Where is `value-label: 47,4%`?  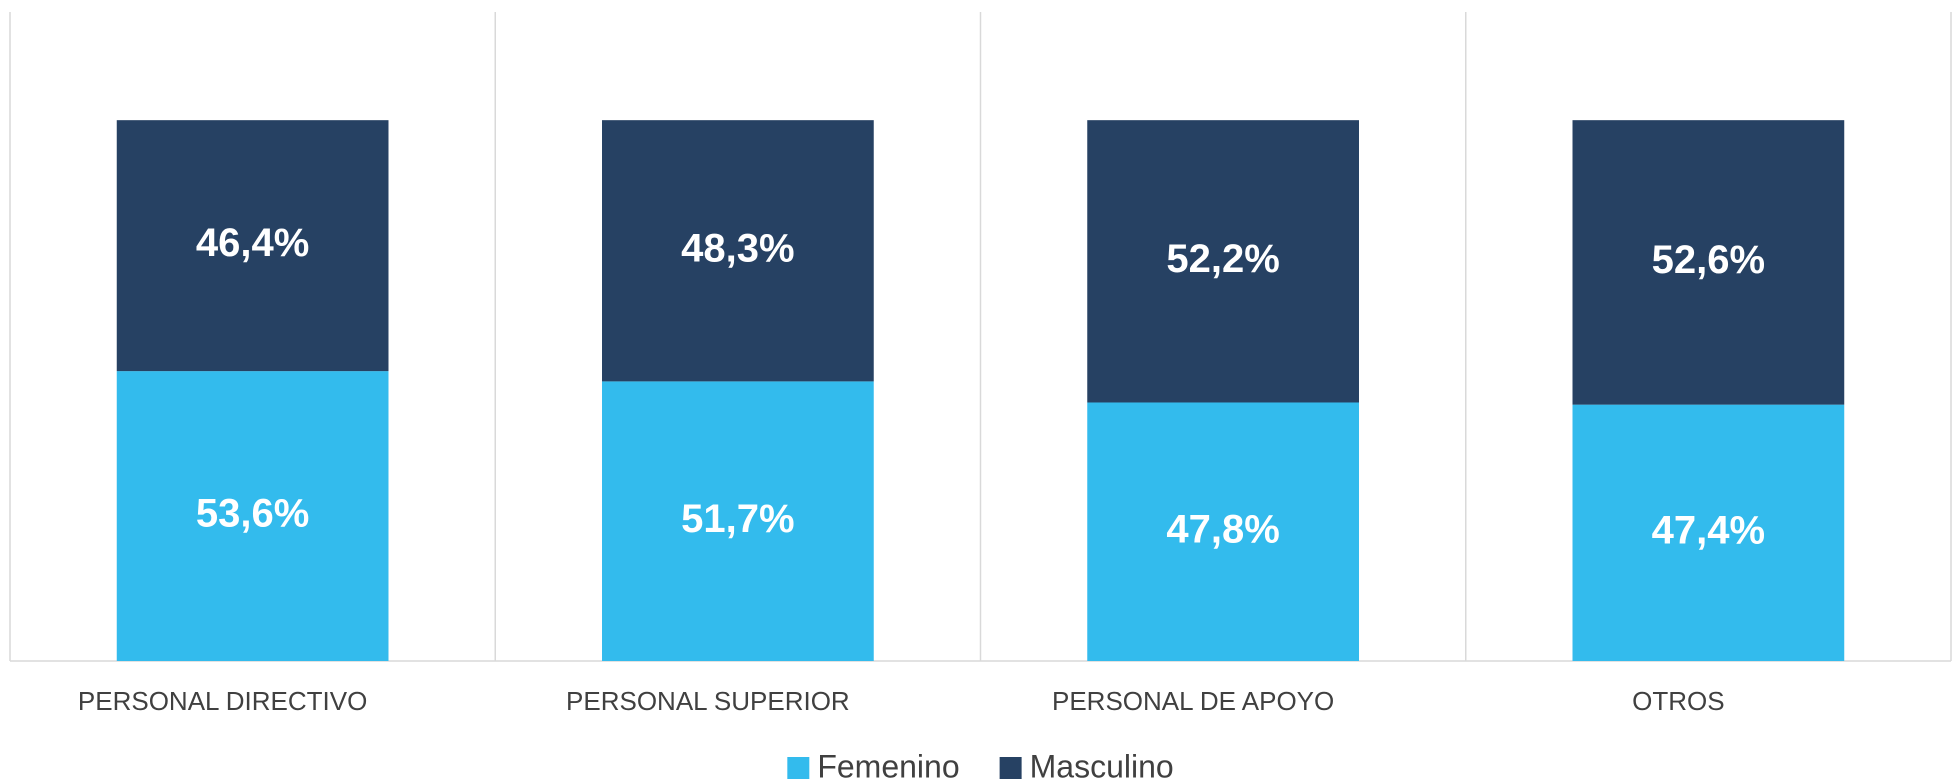 value-label: 47,4% is located at coordinates (1708, 530).